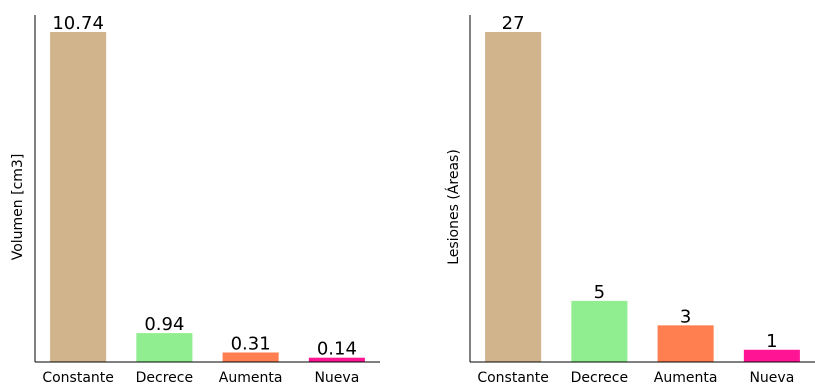 This screenshot has width=815, height=391. I want to click on value-label-aumenta: 0.31, so click(251, 343).